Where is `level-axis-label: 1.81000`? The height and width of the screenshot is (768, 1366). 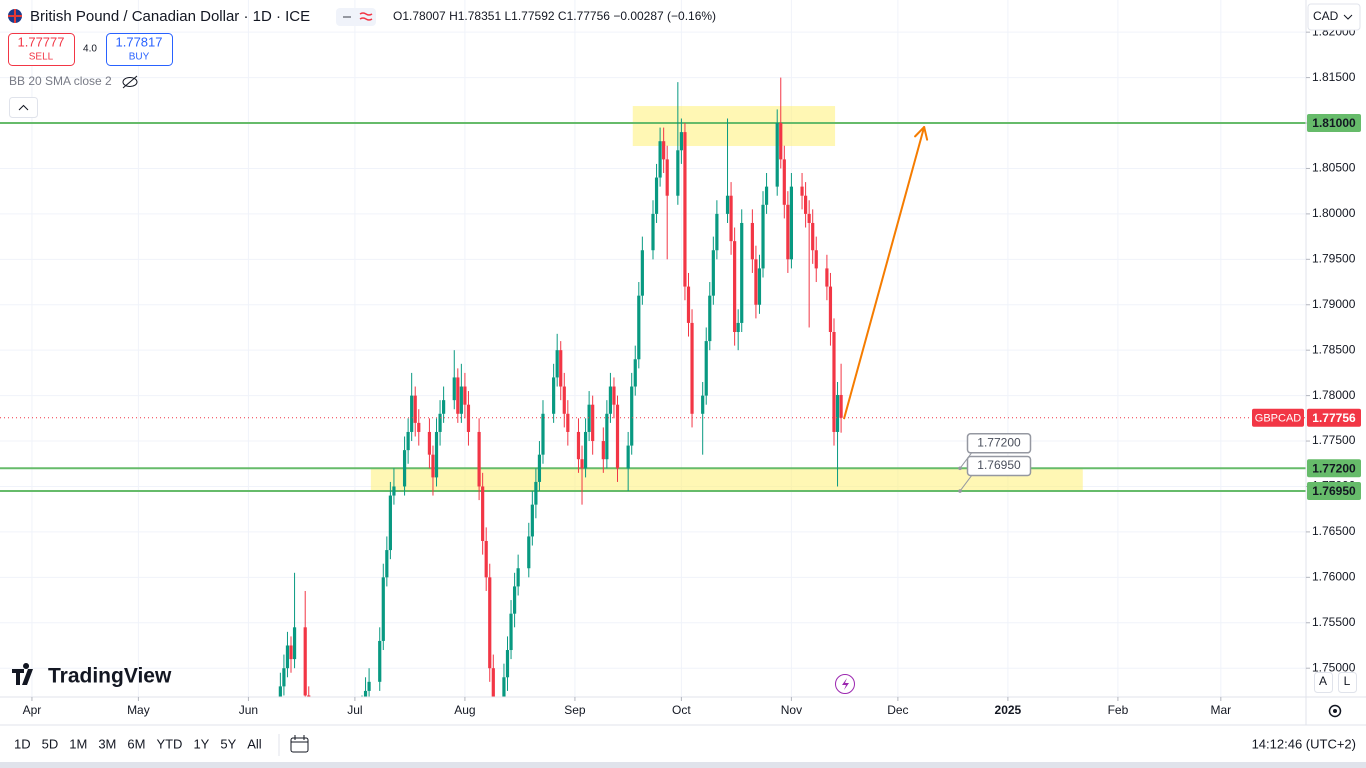 level-axis-label: 1.81000 is located at coordinates (1334, 123).